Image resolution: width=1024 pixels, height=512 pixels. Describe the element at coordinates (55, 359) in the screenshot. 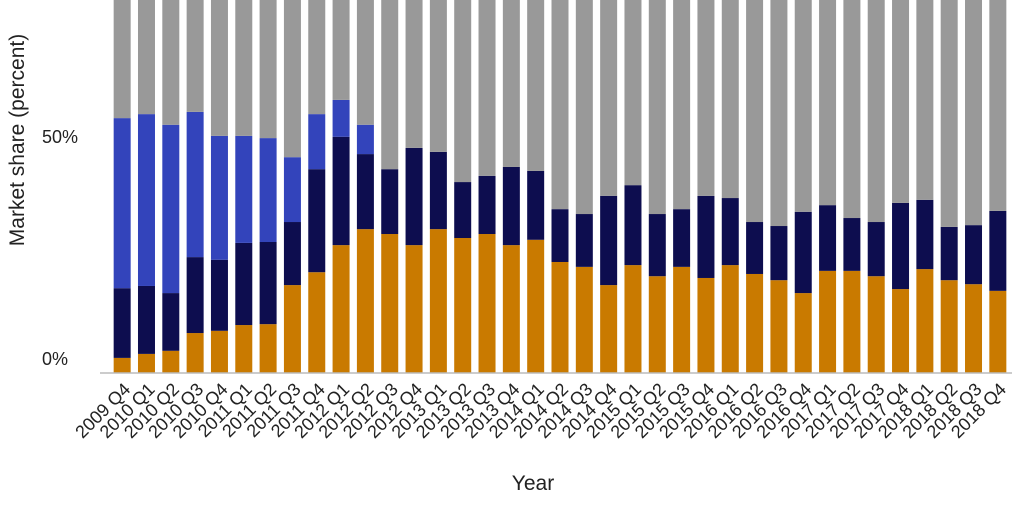

I see `y-tick-label: 0%` at that location.